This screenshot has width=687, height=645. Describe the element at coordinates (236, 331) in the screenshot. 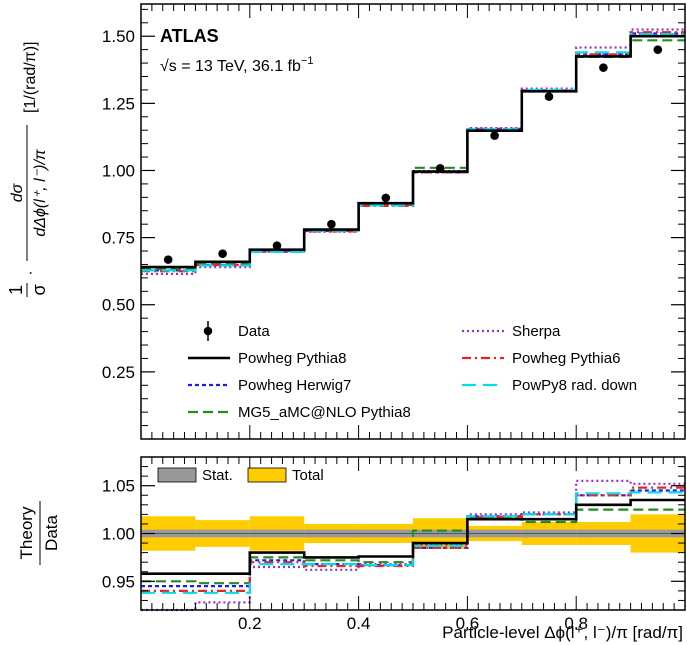

I see `legend-item: Data` at that location.